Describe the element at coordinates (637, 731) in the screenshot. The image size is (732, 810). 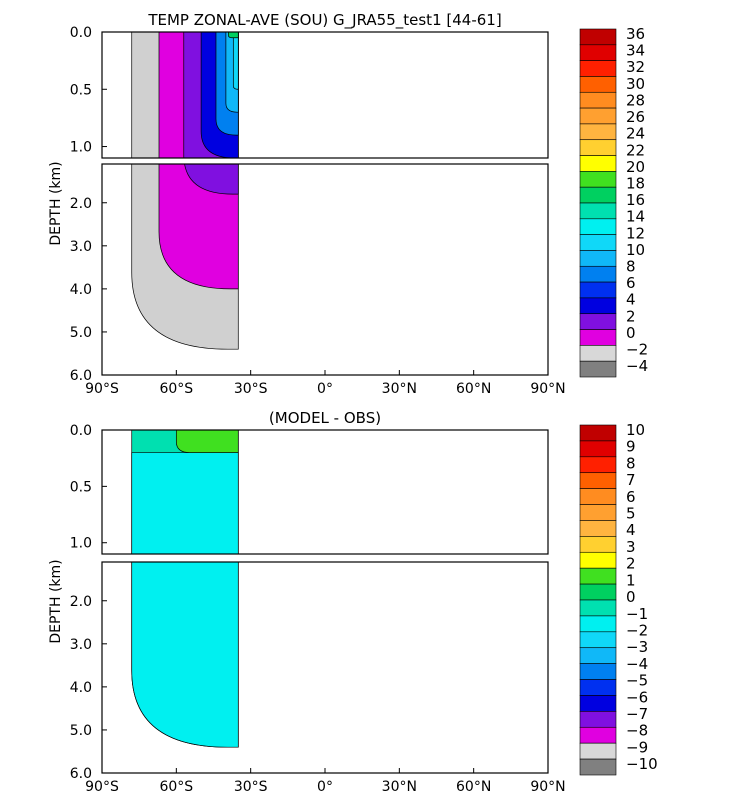
I see `colorbar-label: −8` at that location.